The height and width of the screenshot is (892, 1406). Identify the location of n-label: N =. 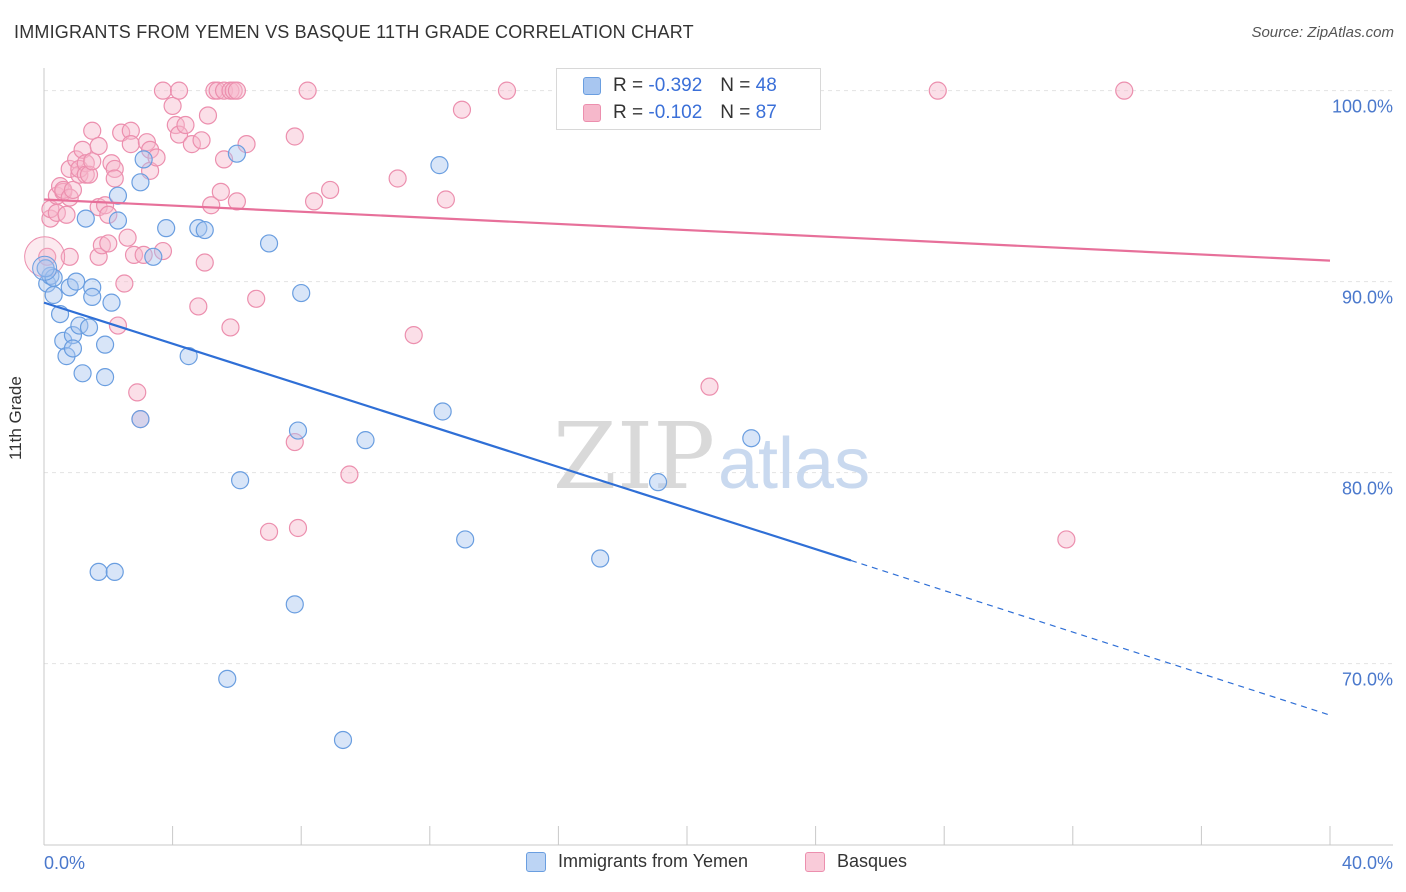
(735, 85).